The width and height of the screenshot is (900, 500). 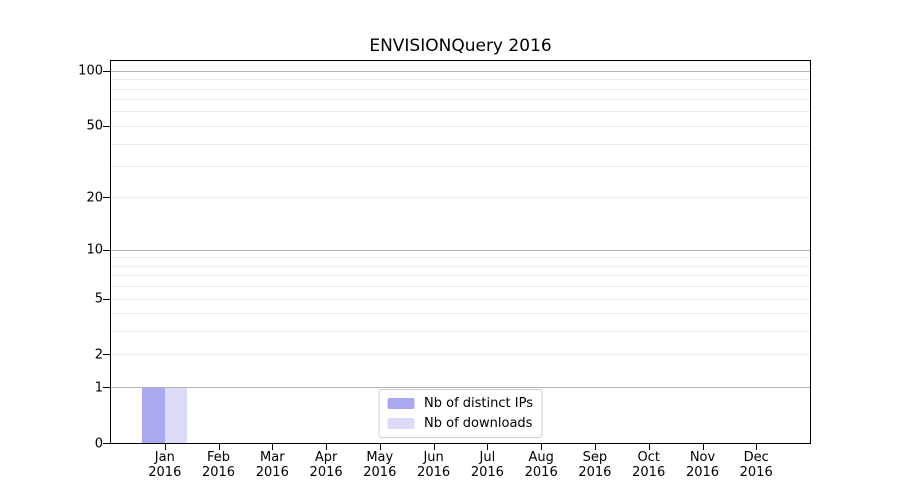 I want to click on x-tick-label: Jun 2016, so click(x=434, y=465).